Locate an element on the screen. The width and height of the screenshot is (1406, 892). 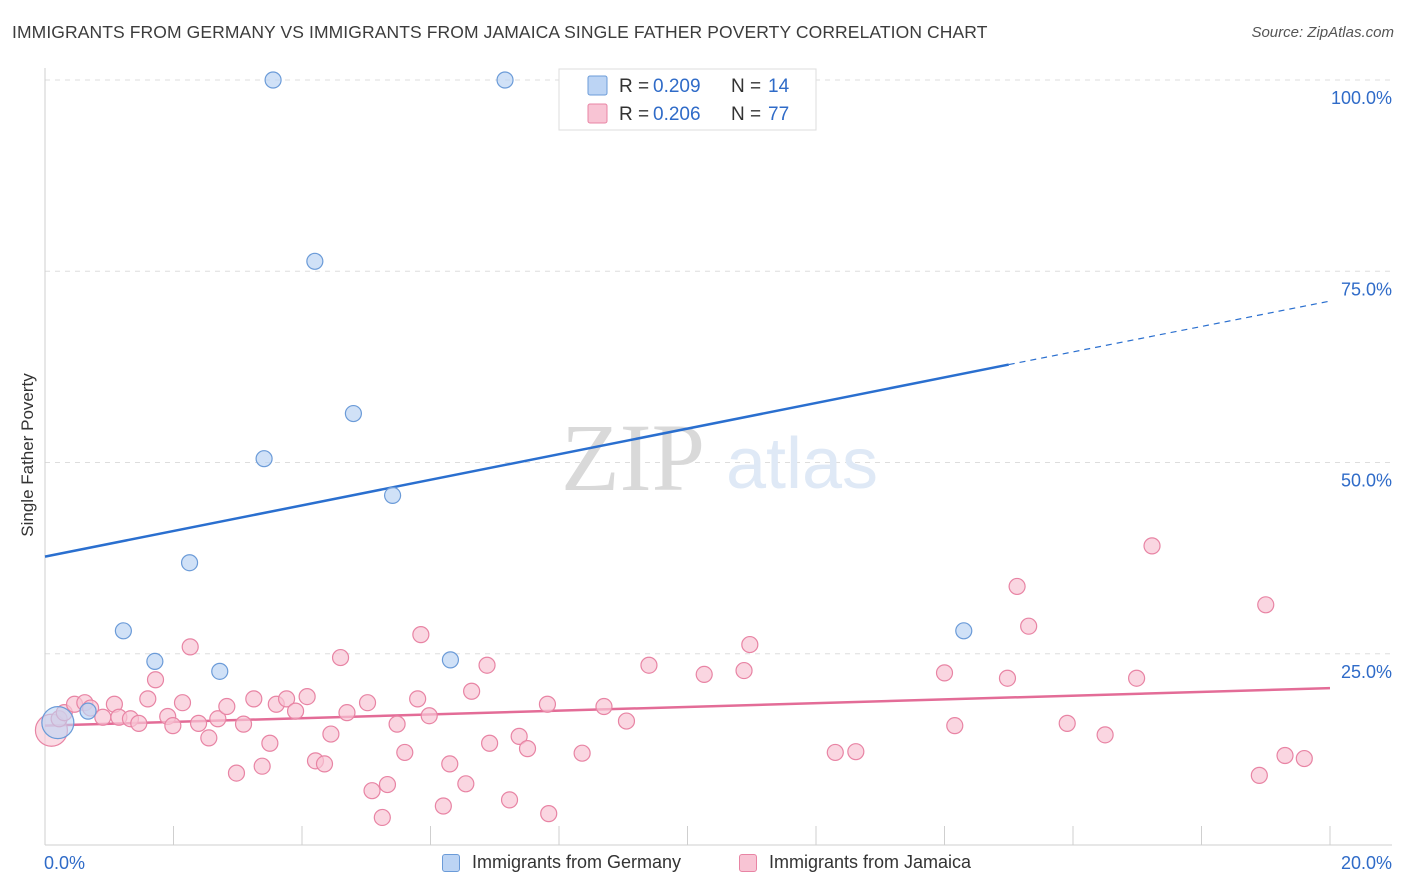
y-tick-label: 75.0% is located at coordinates (1366, 289).